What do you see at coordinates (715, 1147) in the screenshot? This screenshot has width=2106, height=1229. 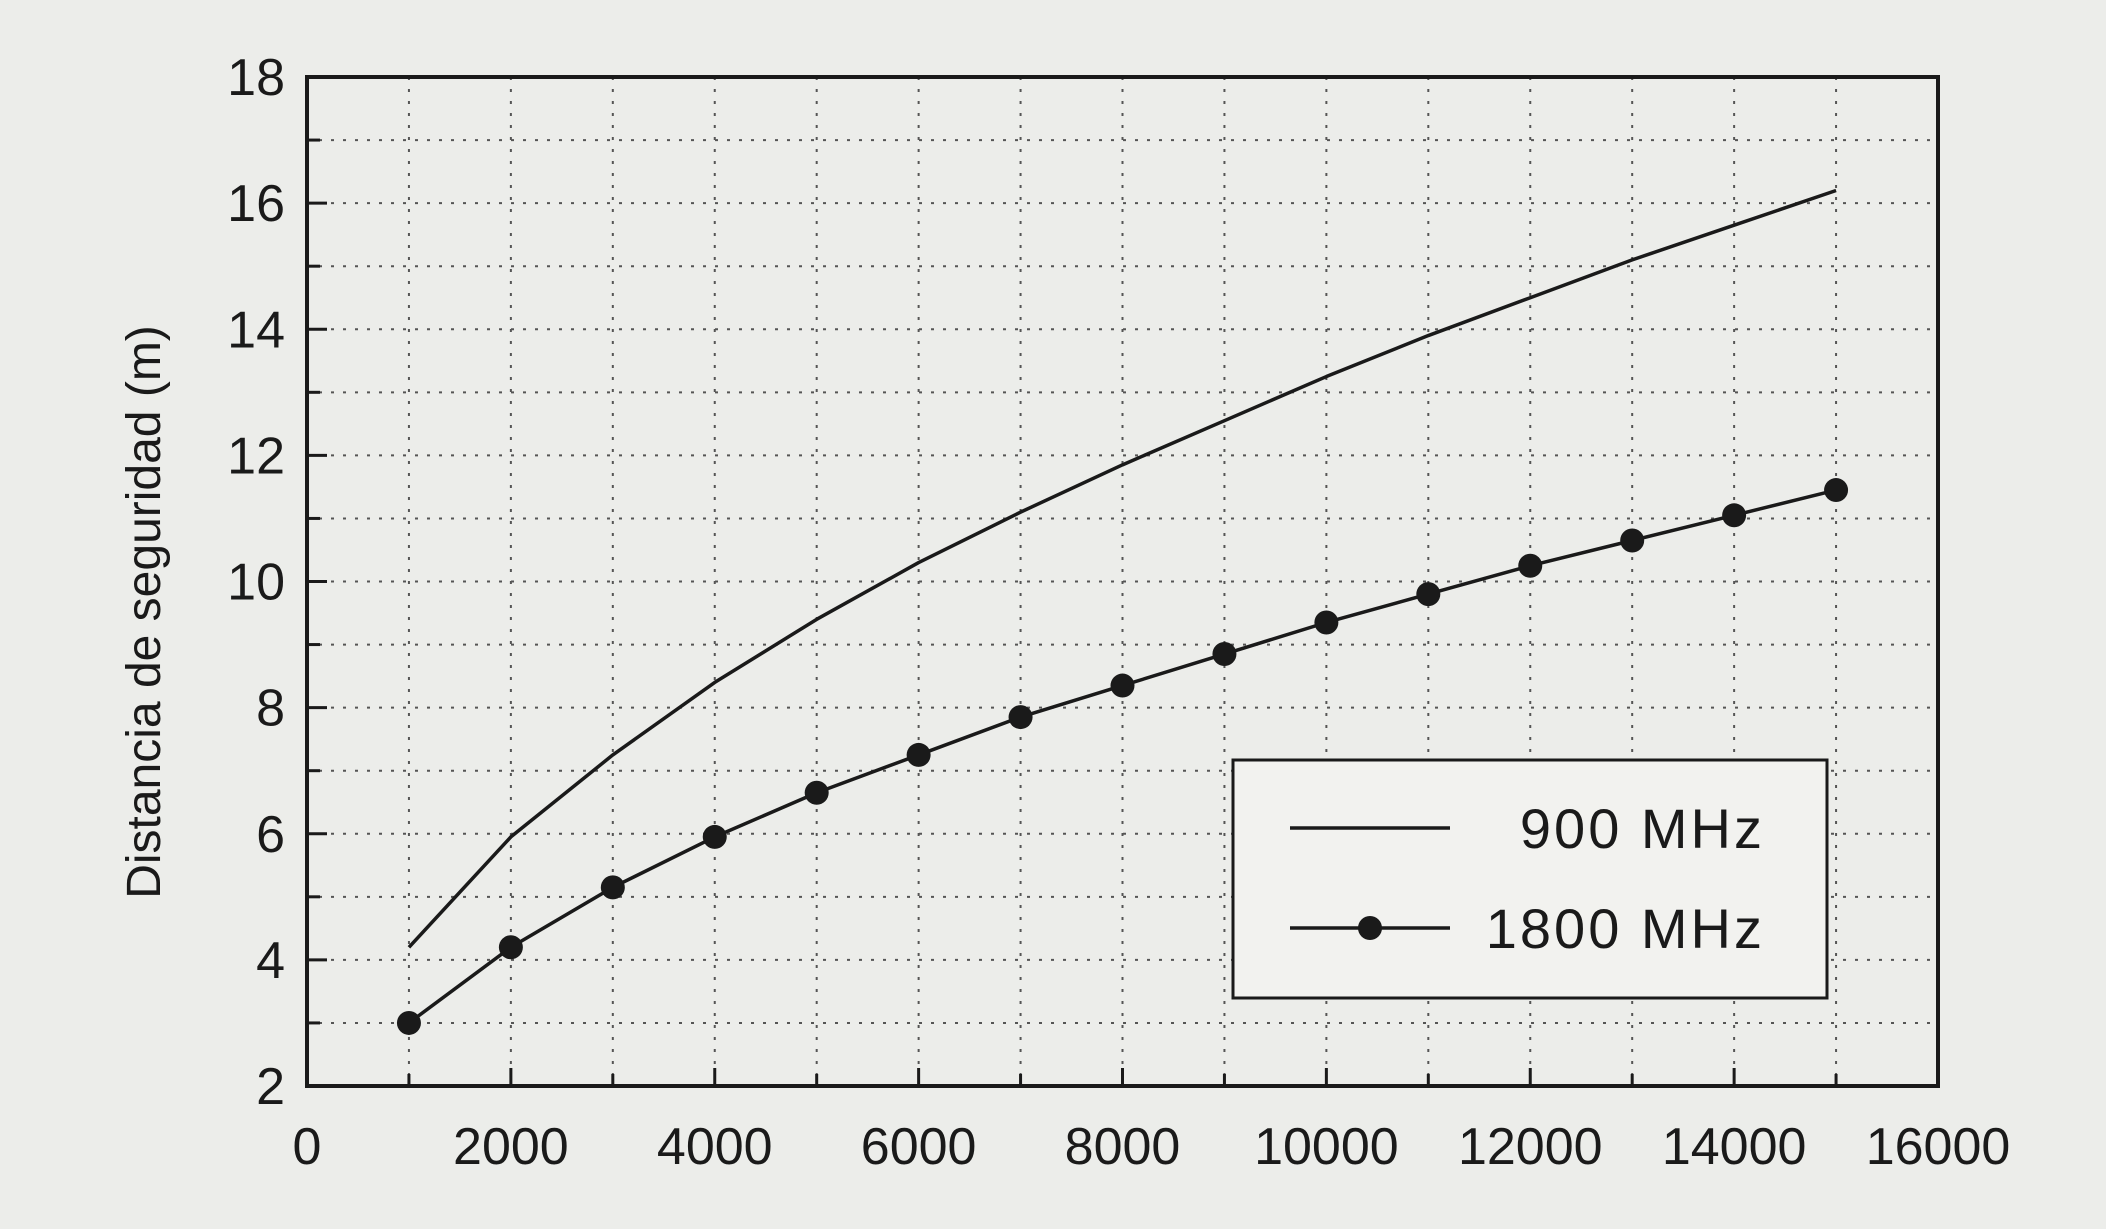 I see `x-tick-label: 4000` at bounding box center [715, 1147].